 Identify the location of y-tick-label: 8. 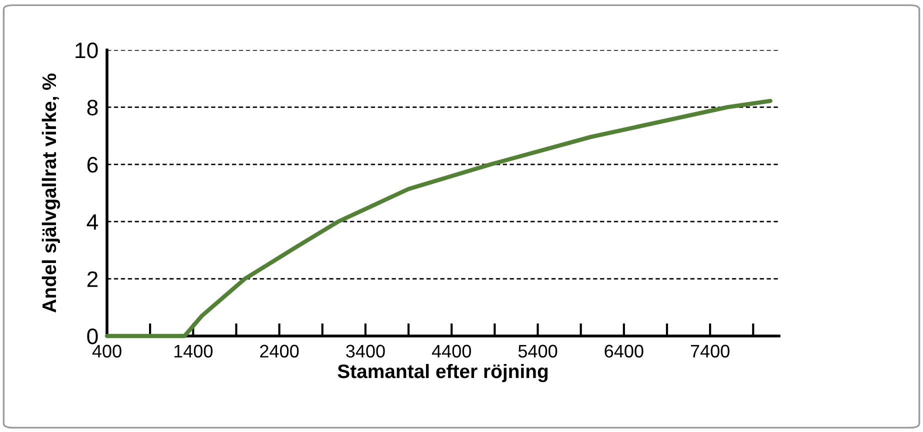
(92, 108).